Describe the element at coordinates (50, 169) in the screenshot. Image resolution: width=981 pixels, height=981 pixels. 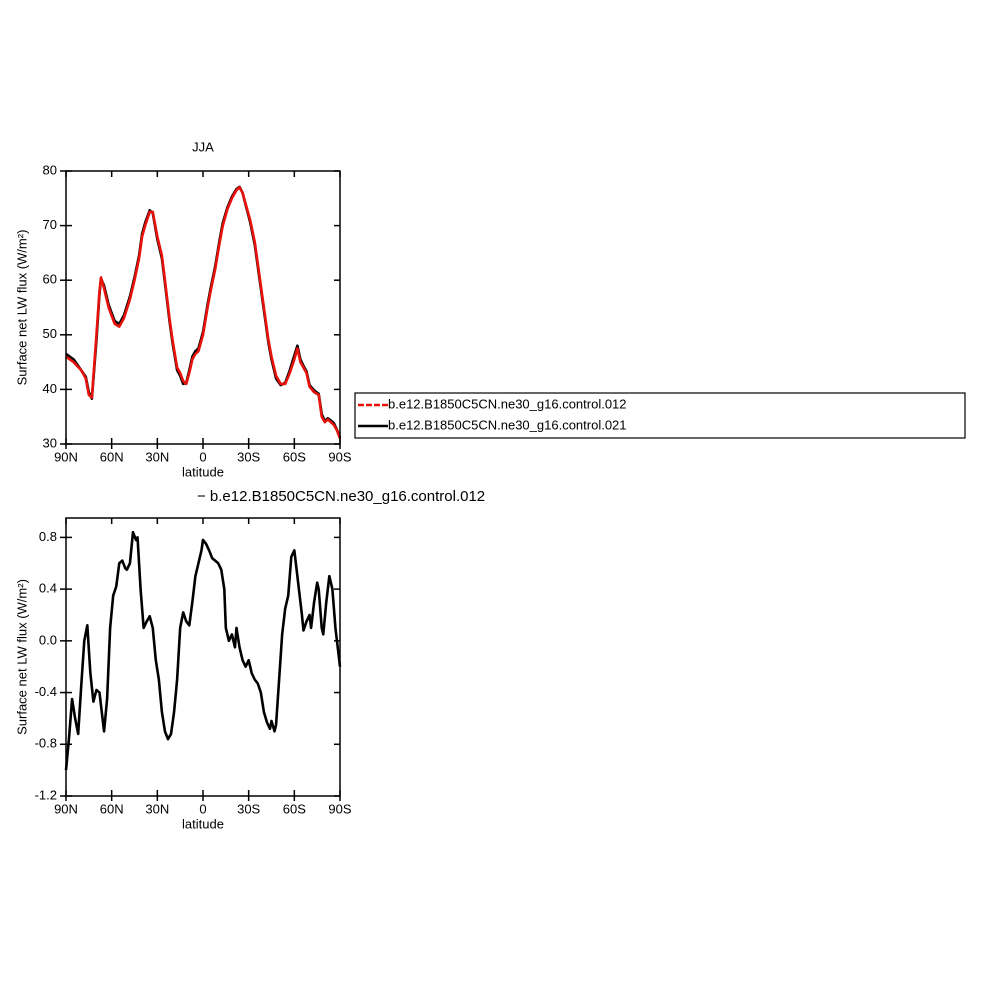
I see `y-tick-label: 80` at that location.